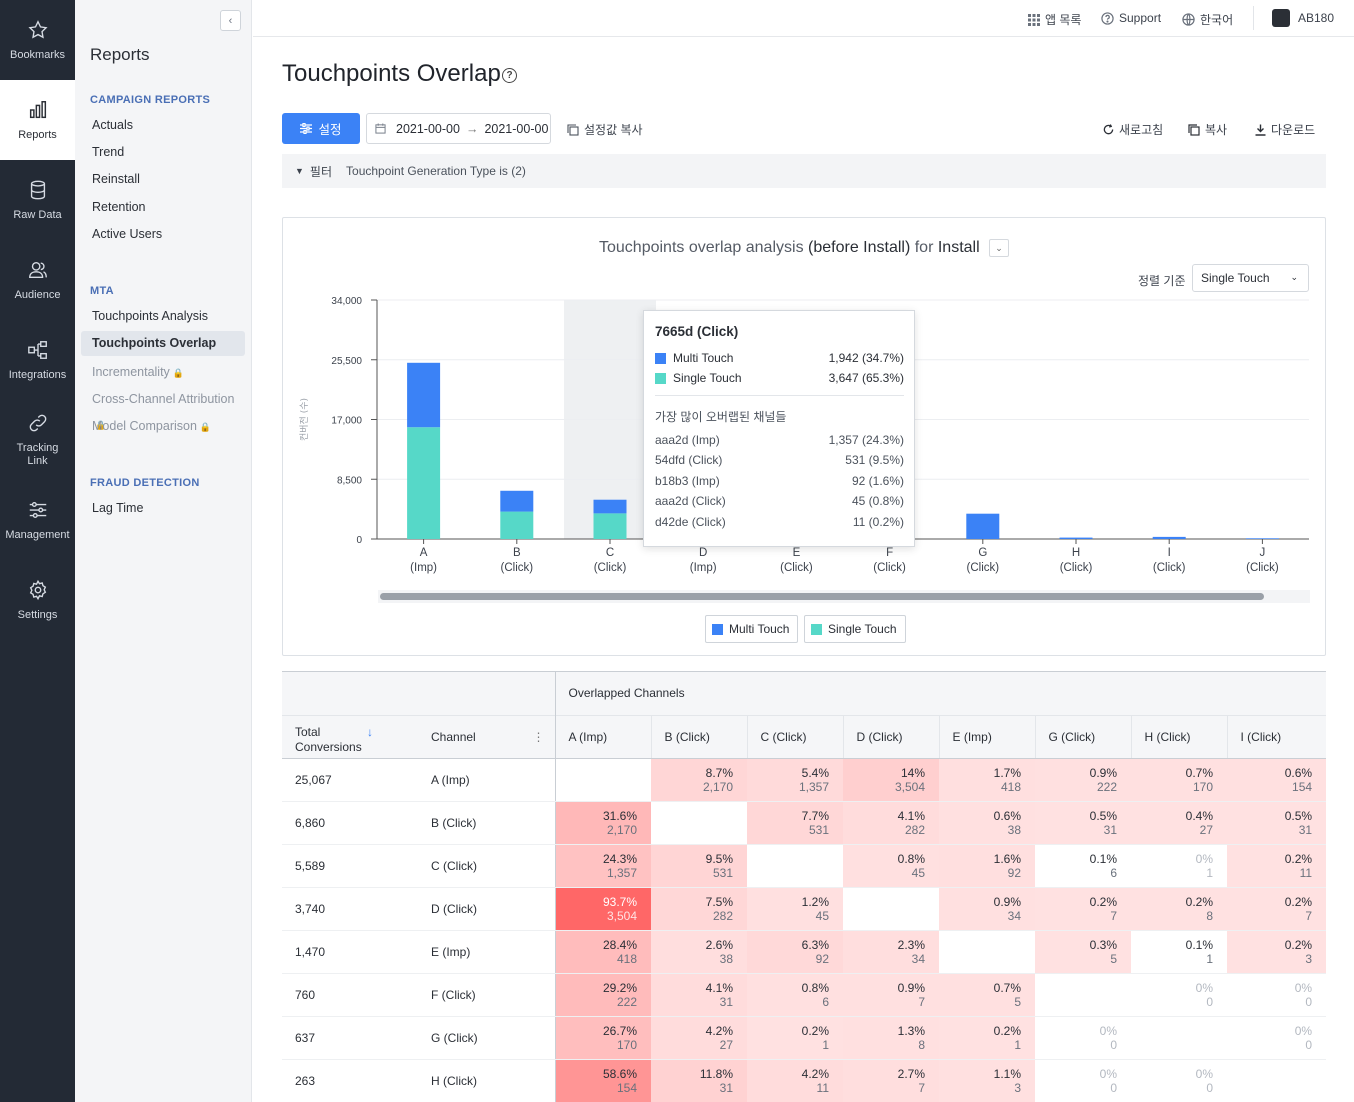 The image size is (1354, 1102). Describe the element at coordinates (458, 128) in the screenshot. I see `date-range-picker: 2021-00-00 → 2021-00-00` at that location.